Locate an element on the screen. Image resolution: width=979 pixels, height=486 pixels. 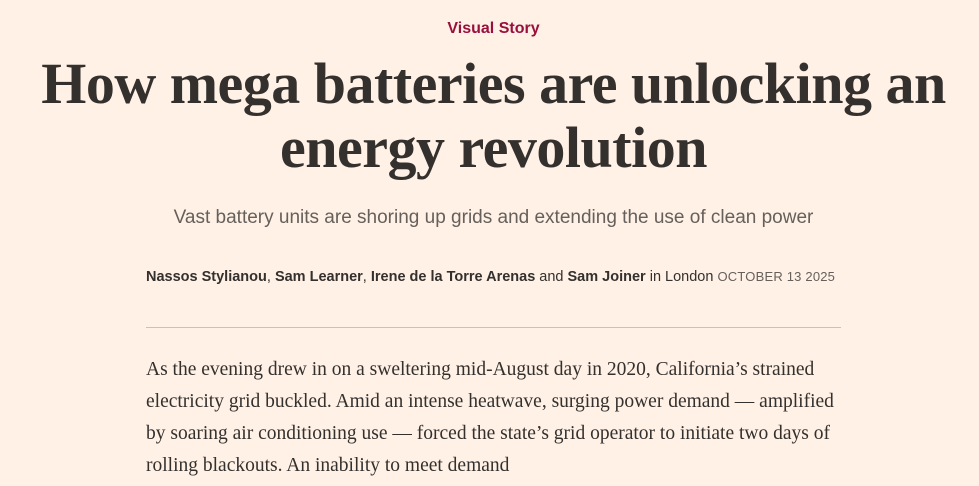
author-link-3: Irene de la Torre Arenas is located at coordinates (453, 277).